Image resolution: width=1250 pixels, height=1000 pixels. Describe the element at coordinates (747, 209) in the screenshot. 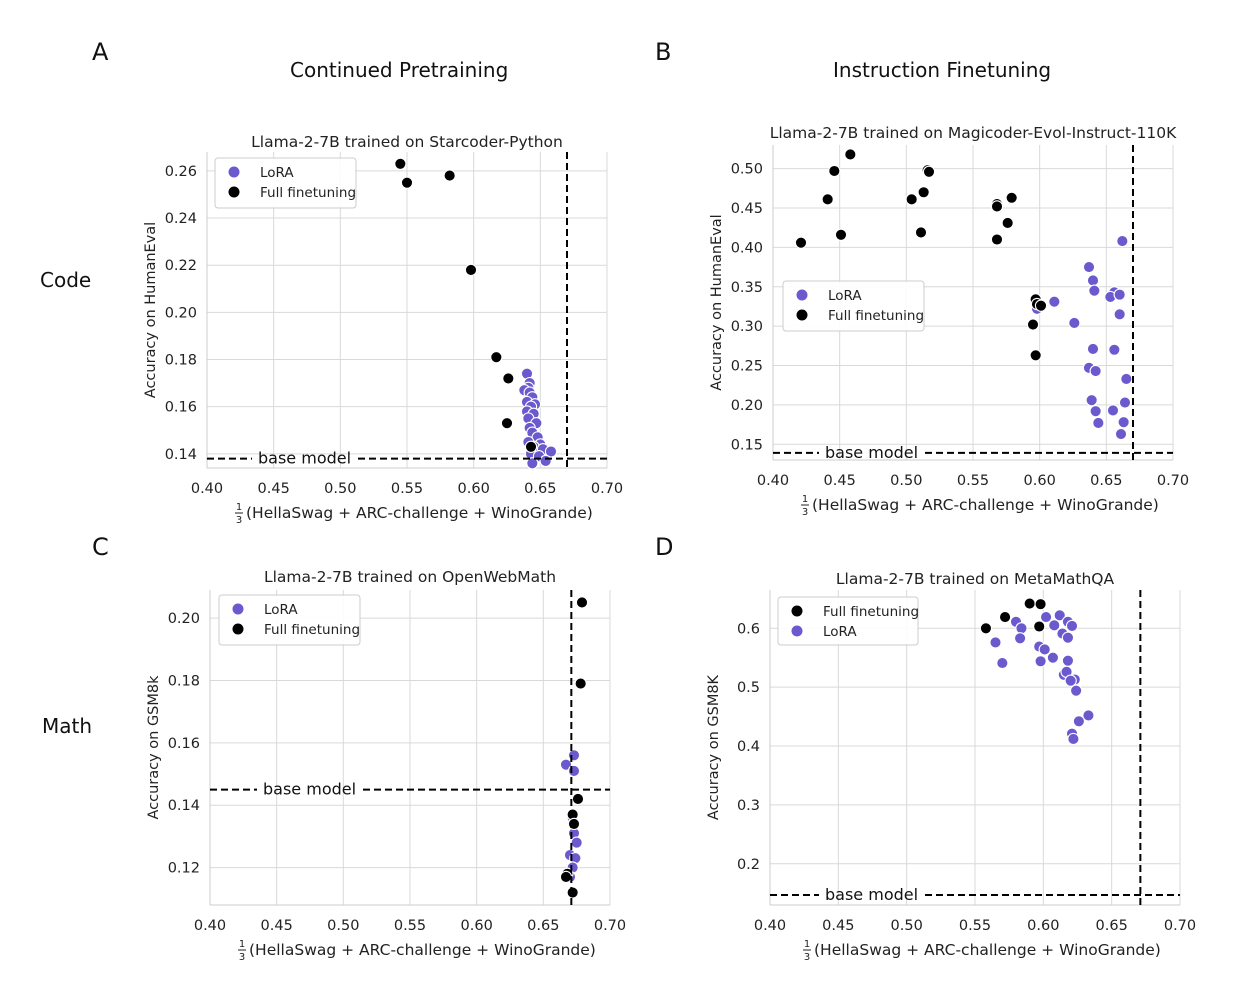

I see `y-tick-label: 0.45` at that location.